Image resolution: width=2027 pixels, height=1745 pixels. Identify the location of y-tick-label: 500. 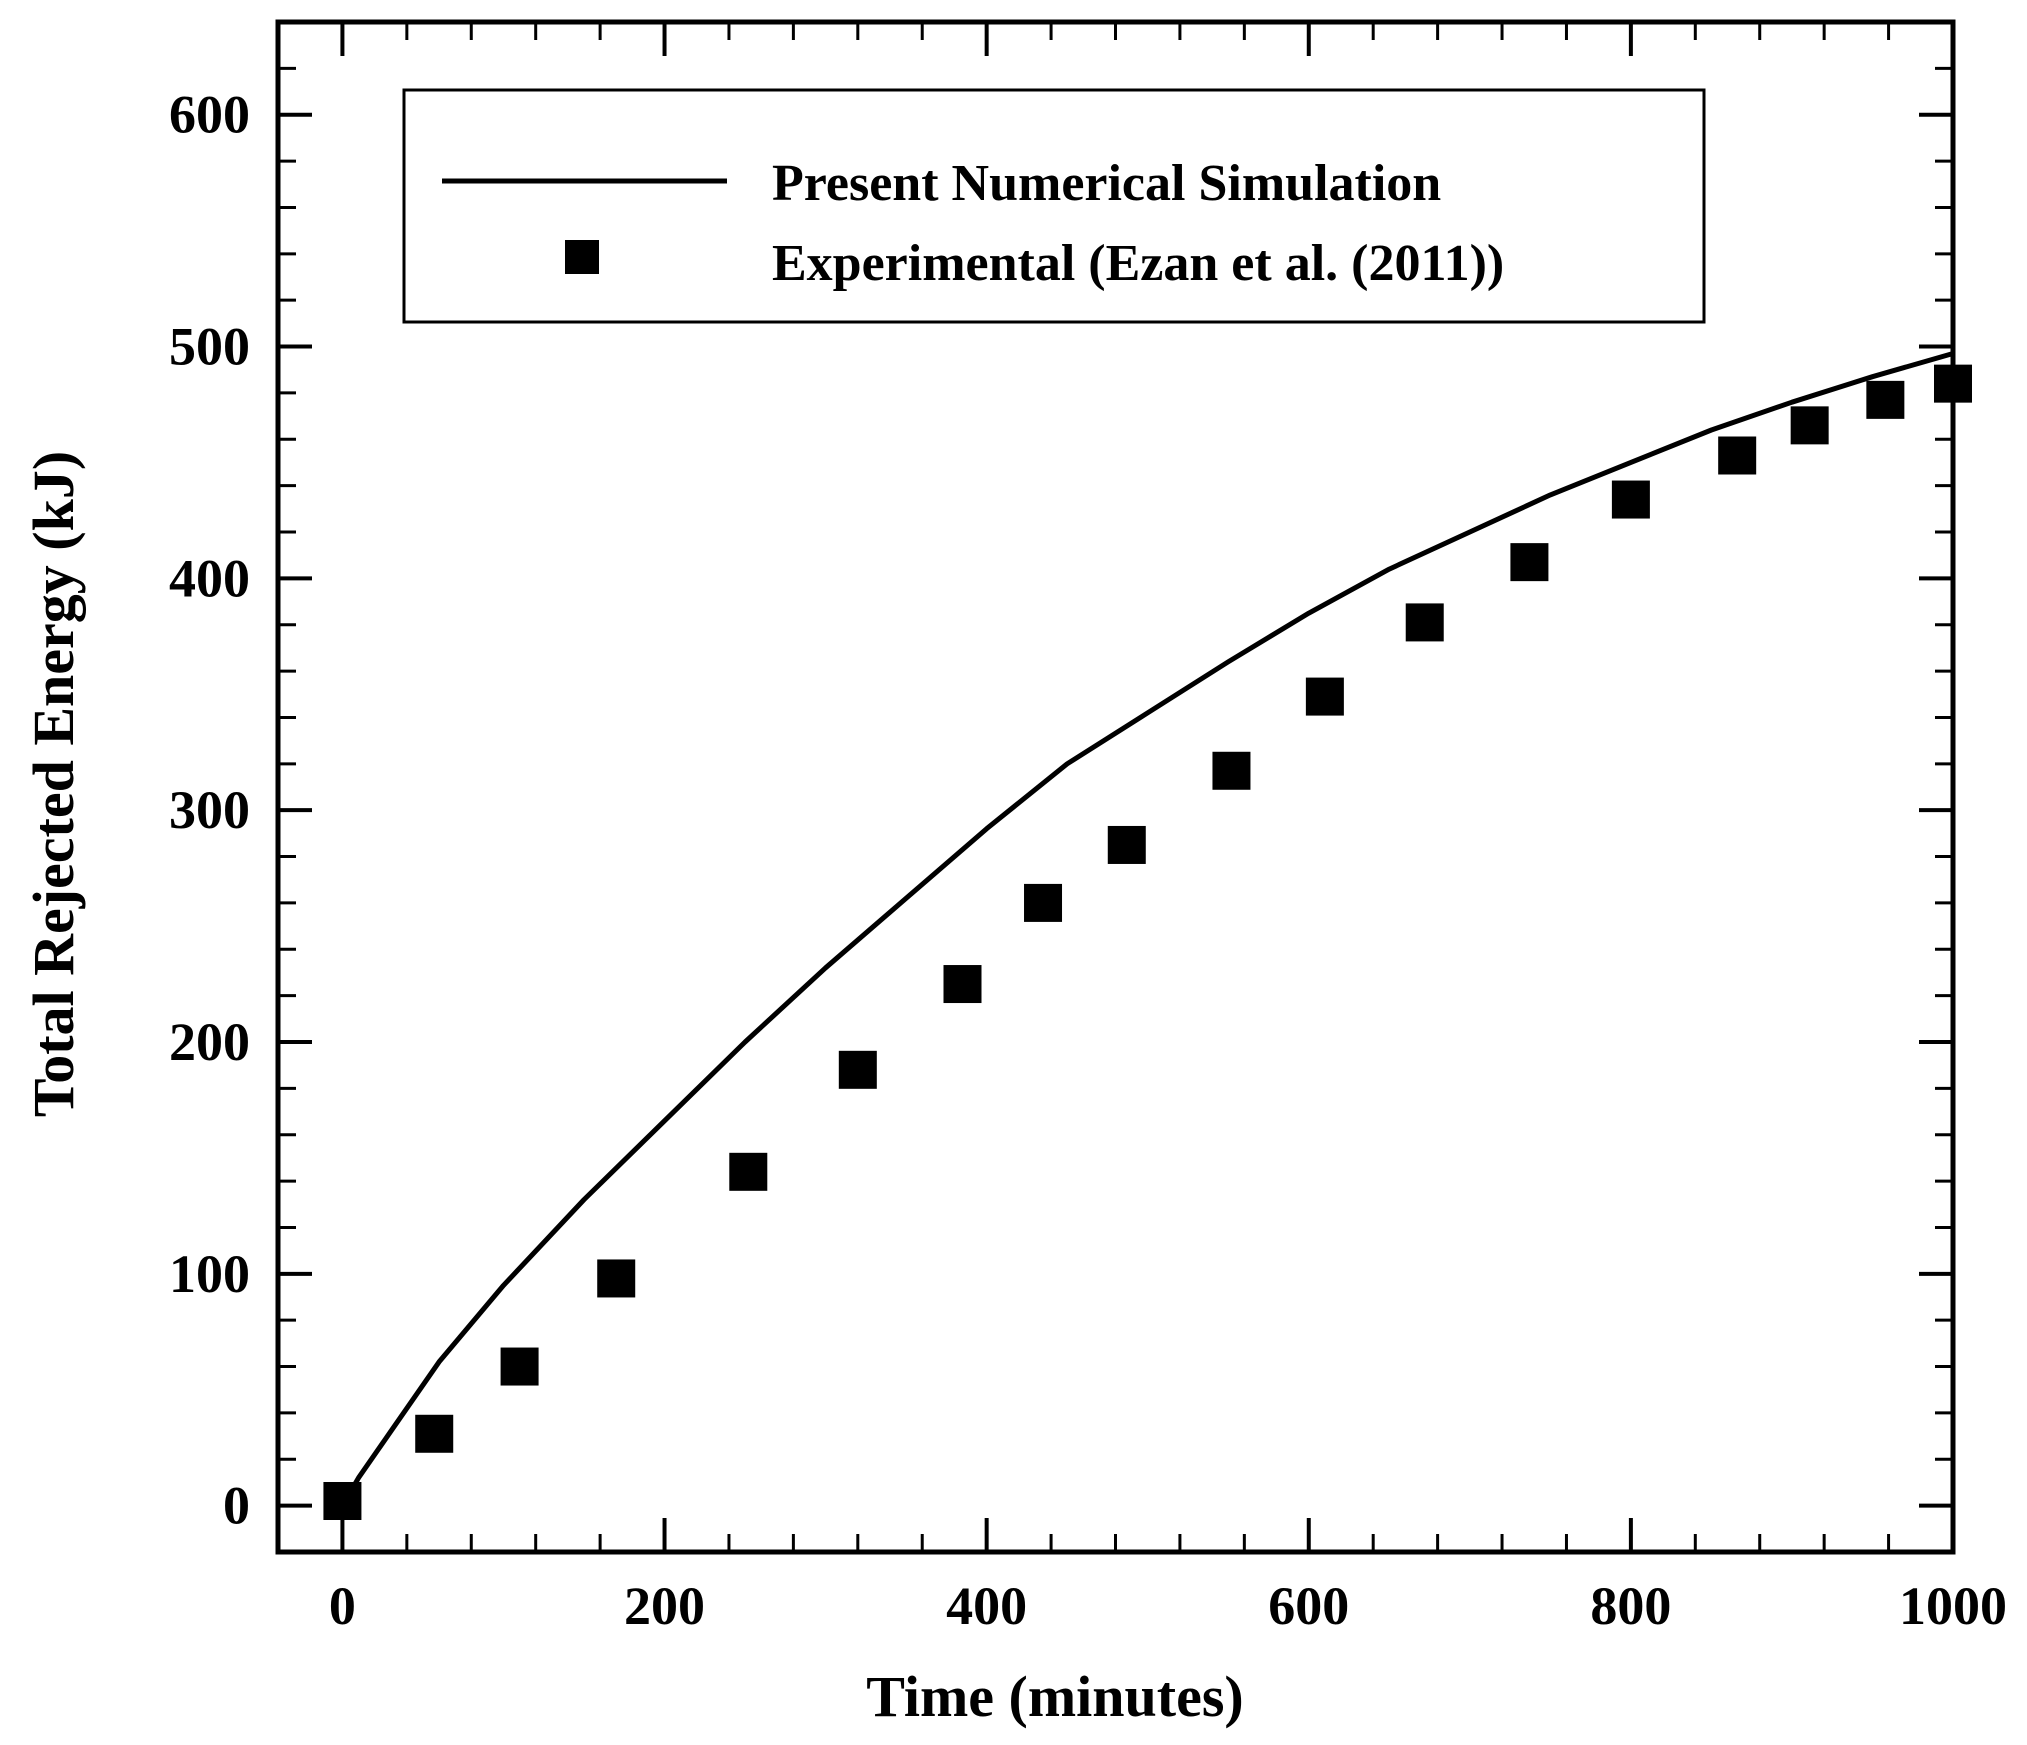
(209, 347).